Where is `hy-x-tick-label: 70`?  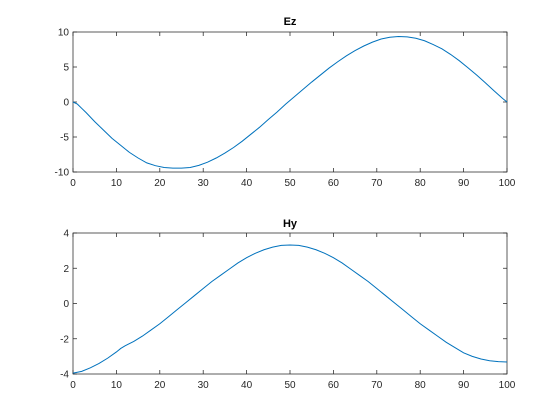 hy-x-tick-label: 70 is located at coordinates (377, 385).